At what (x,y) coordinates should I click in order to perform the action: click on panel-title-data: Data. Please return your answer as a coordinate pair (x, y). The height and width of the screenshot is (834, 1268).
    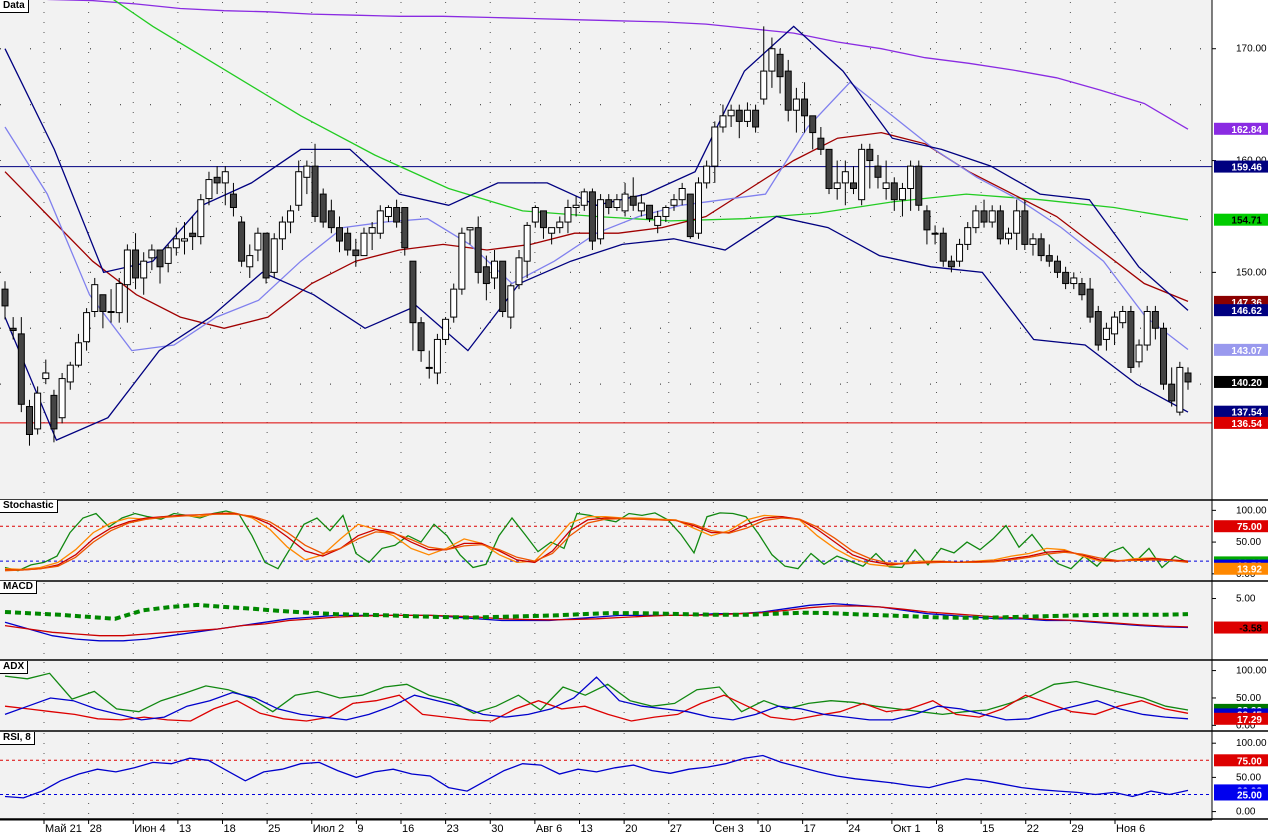
    Looking at the image, I should click on (14, 6).